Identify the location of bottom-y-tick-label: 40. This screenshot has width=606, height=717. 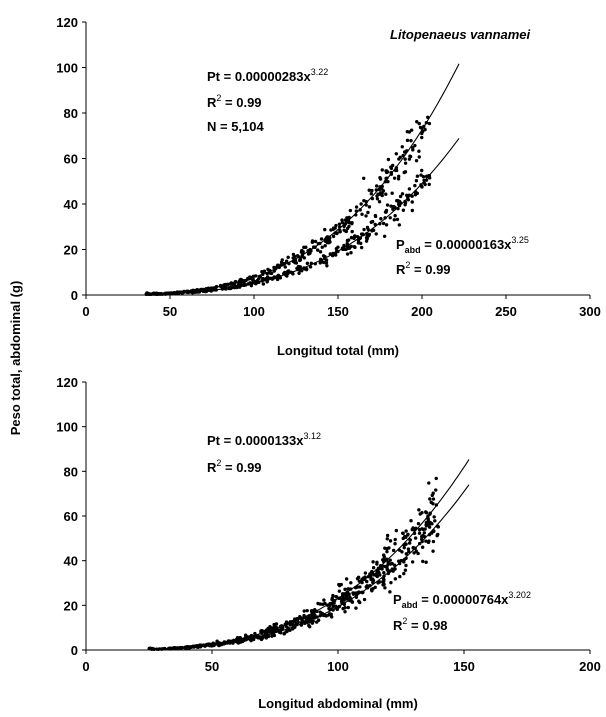
(71, 561).